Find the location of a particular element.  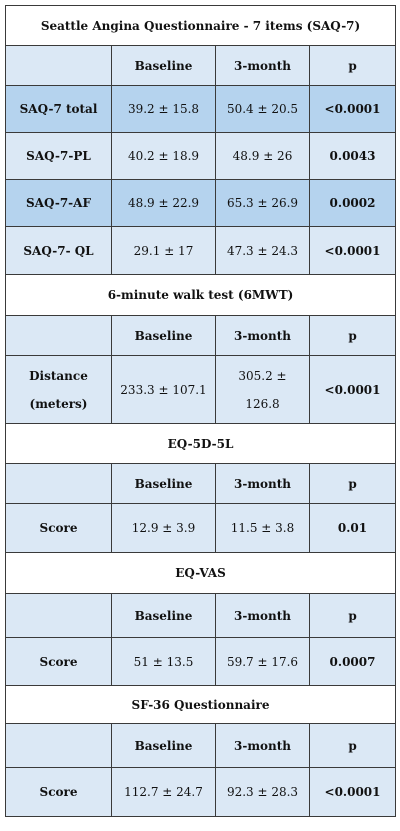

sf36-header-row: Baseline 3-month p is located at coordinates (201, 745).